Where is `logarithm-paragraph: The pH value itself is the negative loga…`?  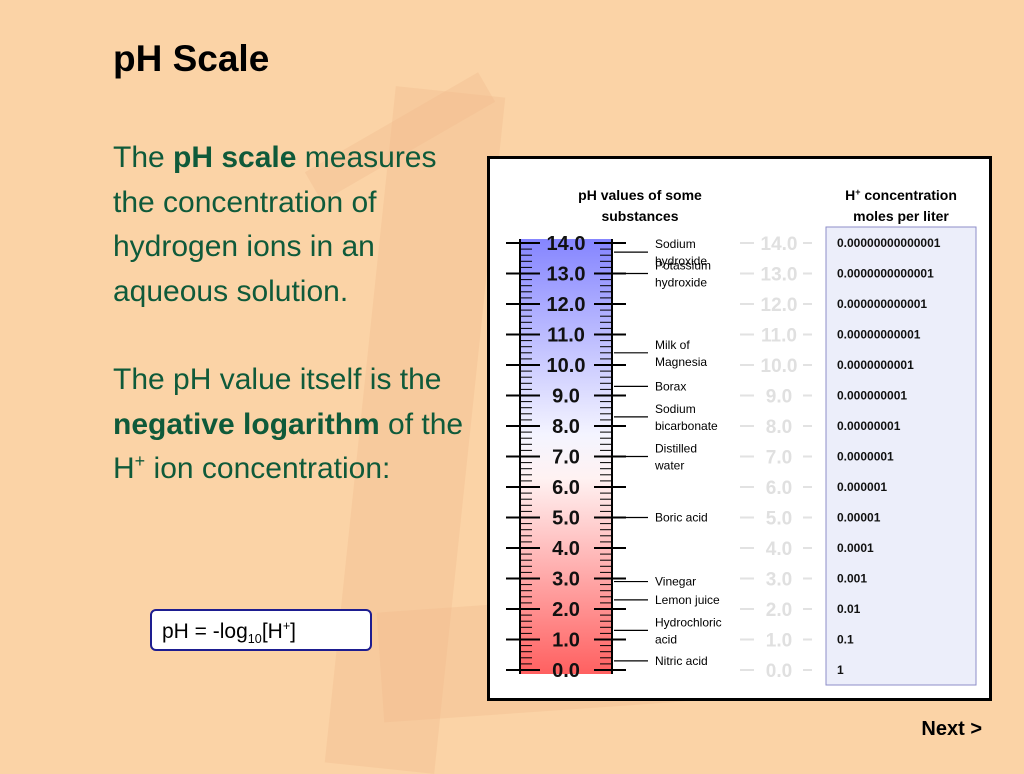 logarithm-paragraph: The pH value itself is the negative loga… is located at coordinates (288, 424).